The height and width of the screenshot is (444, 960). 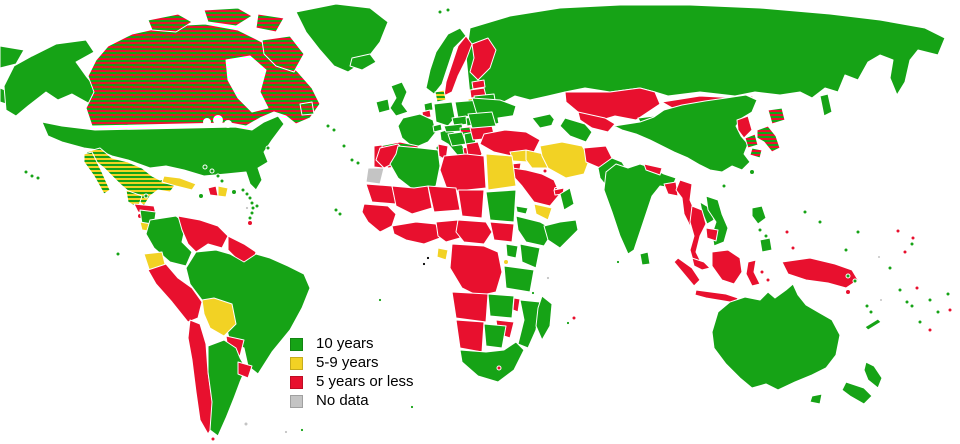 I want to click on region-south-georgia, so click(x=286, y=432).